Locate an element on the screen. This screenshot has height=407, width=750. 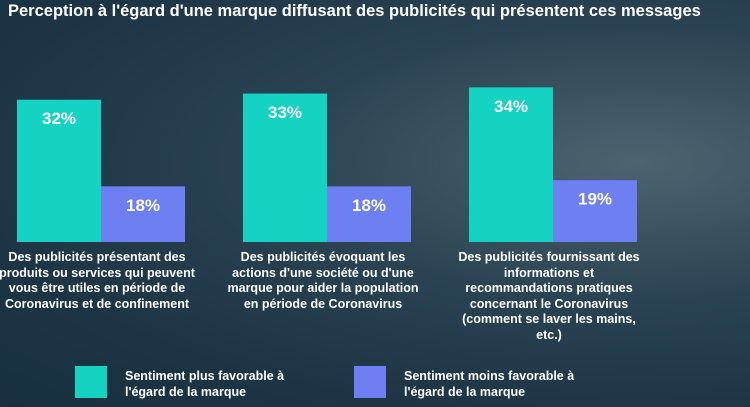
value-label: 19% is located at coordinates (595, 199).